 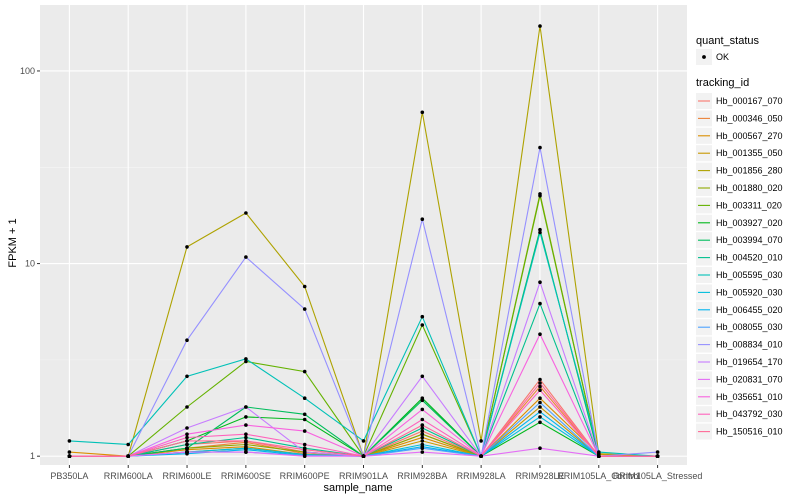 What do you see at coordinates (363, 456) in the screenshot?
I see `data-point-Hb_150516_010-RRIM901LA` at bounding box center [363, 456].